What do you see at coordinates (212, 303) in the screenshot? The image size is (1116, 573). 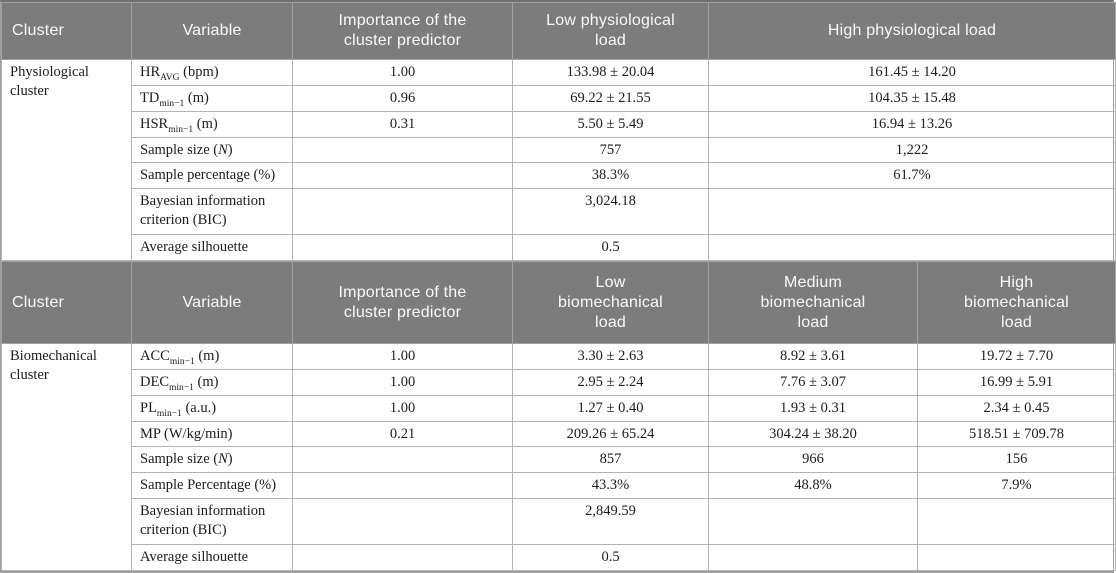 I see `header-variable: Variable` at bounding box center [212, 303].